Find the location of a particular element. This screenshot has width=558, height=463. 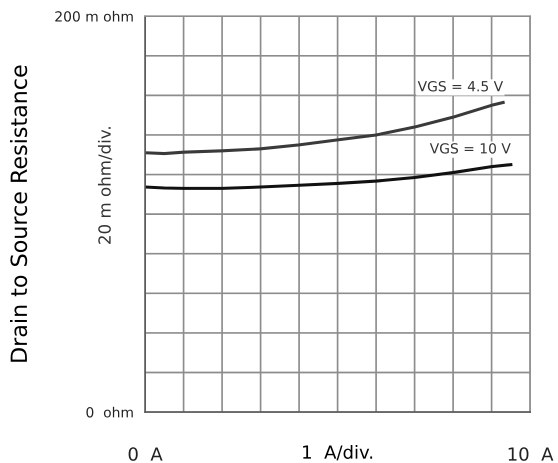

y-tick-label: 0 ohm is located at coordinates (109, 412).